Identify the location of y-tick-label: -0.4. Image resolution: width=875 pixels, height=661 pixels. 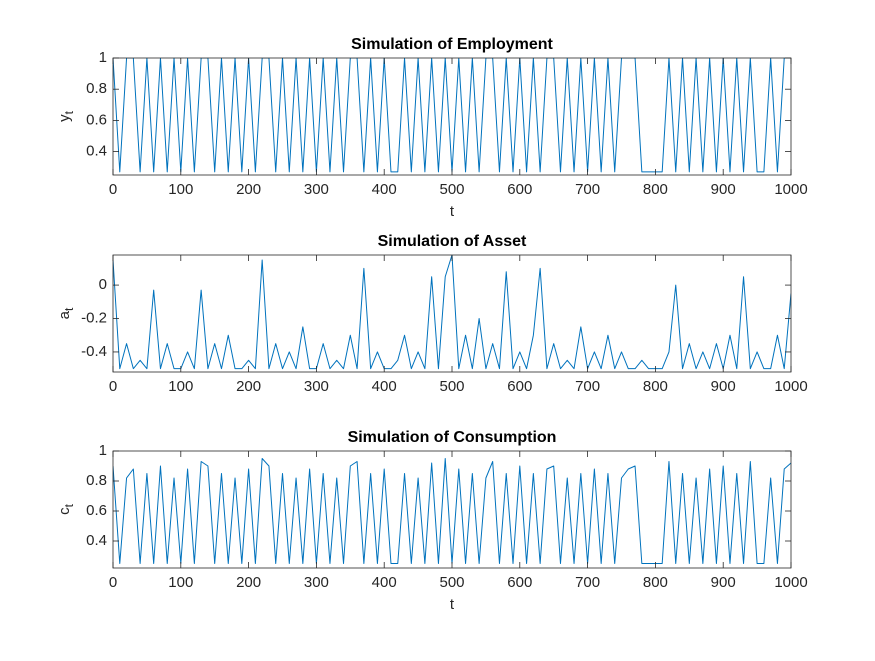
(94, 351).